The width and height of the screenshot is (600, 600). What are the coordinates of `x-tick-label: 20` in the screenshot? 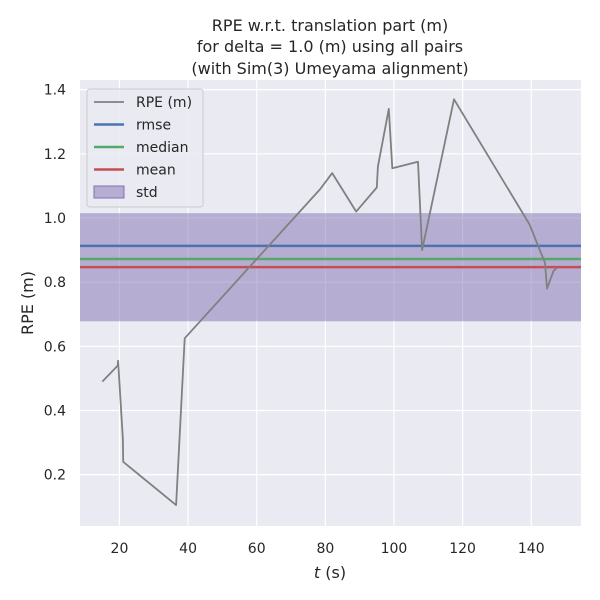 It's located at (120, 549).